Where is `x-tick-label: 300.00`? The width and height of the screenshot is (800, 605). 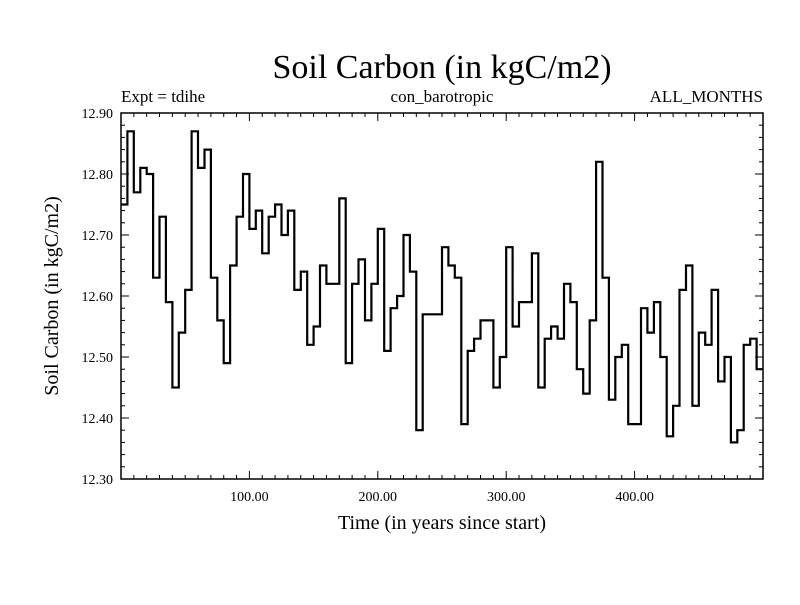 x-tick-label: 300.00 is located at coordinates (506, 497).